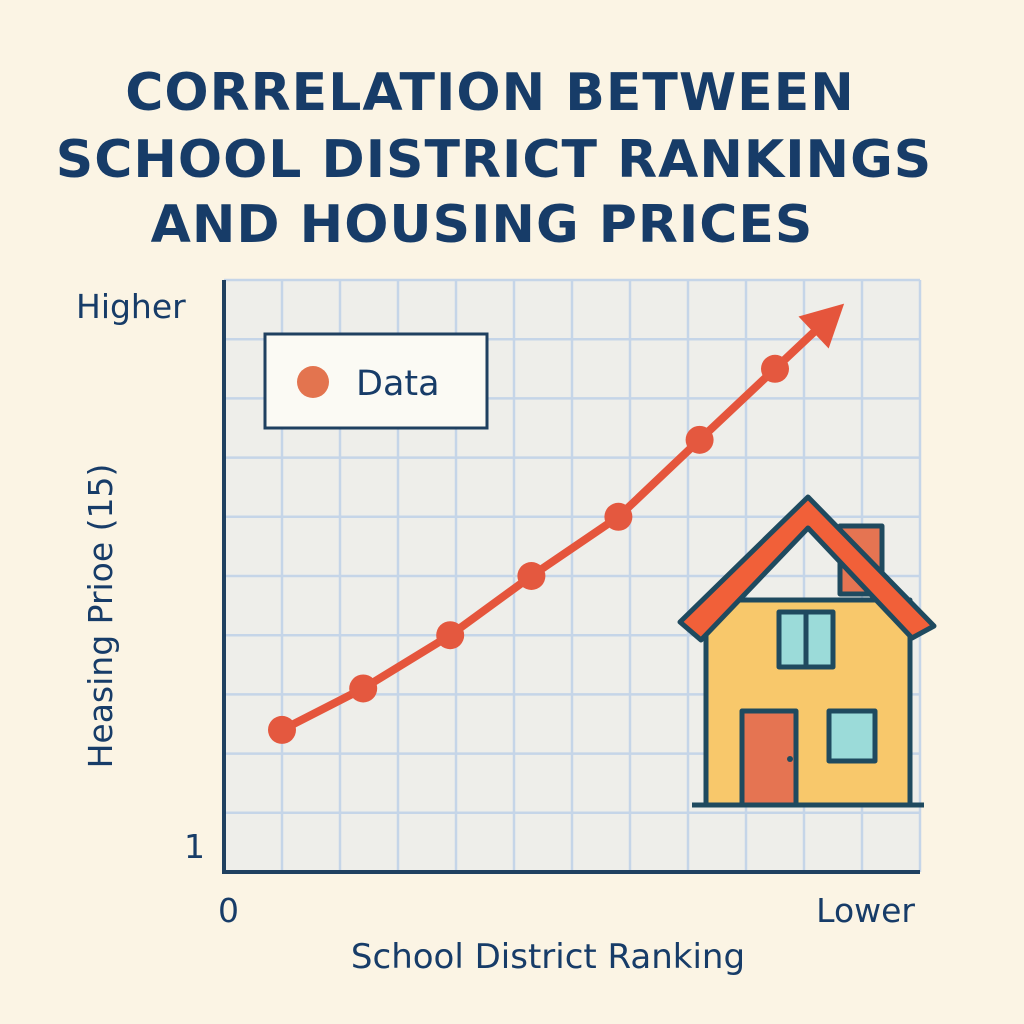 This screenshot has width=1024, height=1024. Describe the element at coordinates (852, 736) in the screenshot. I see `house-window-right` at that location.